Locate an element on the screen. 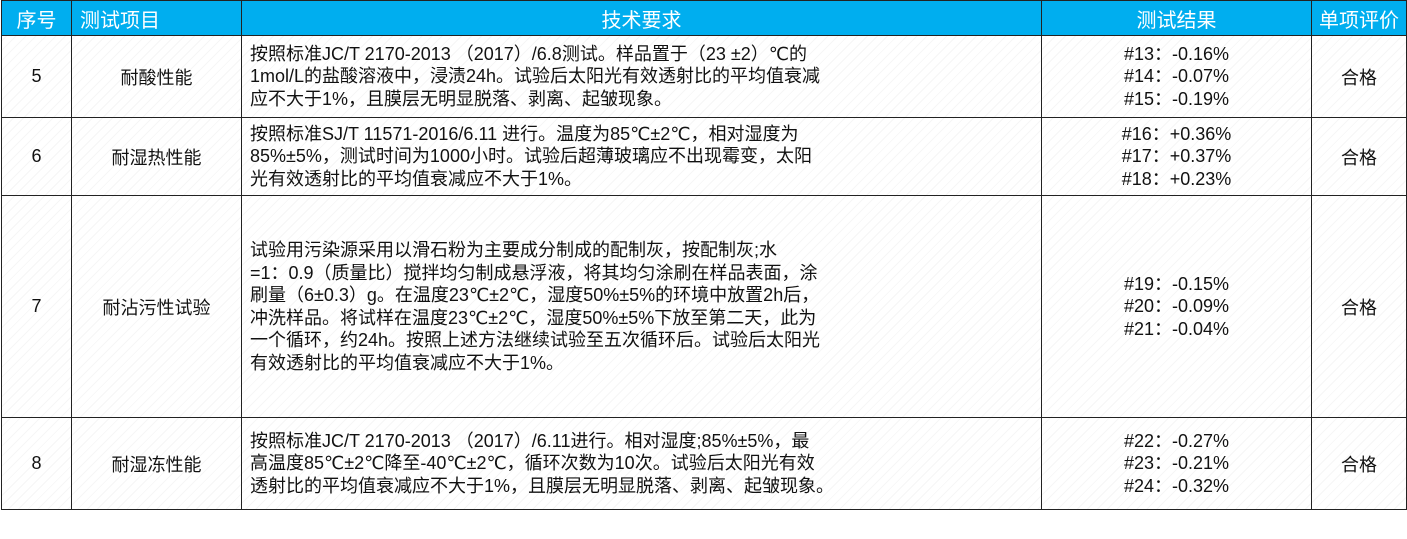 The image size is (1407, 539). row-number: 7 is located at coordinates (36, 306).